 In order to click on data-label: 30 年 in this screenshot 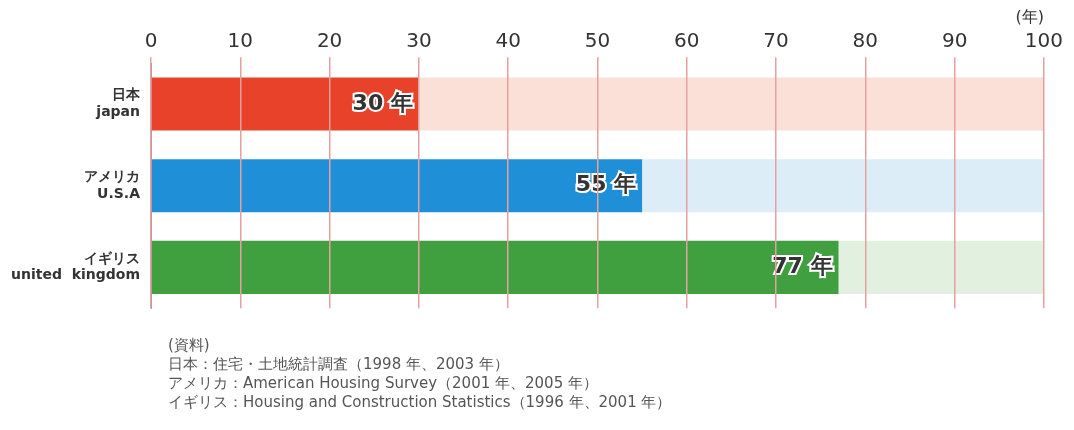, I will do `click(382, 102)`.